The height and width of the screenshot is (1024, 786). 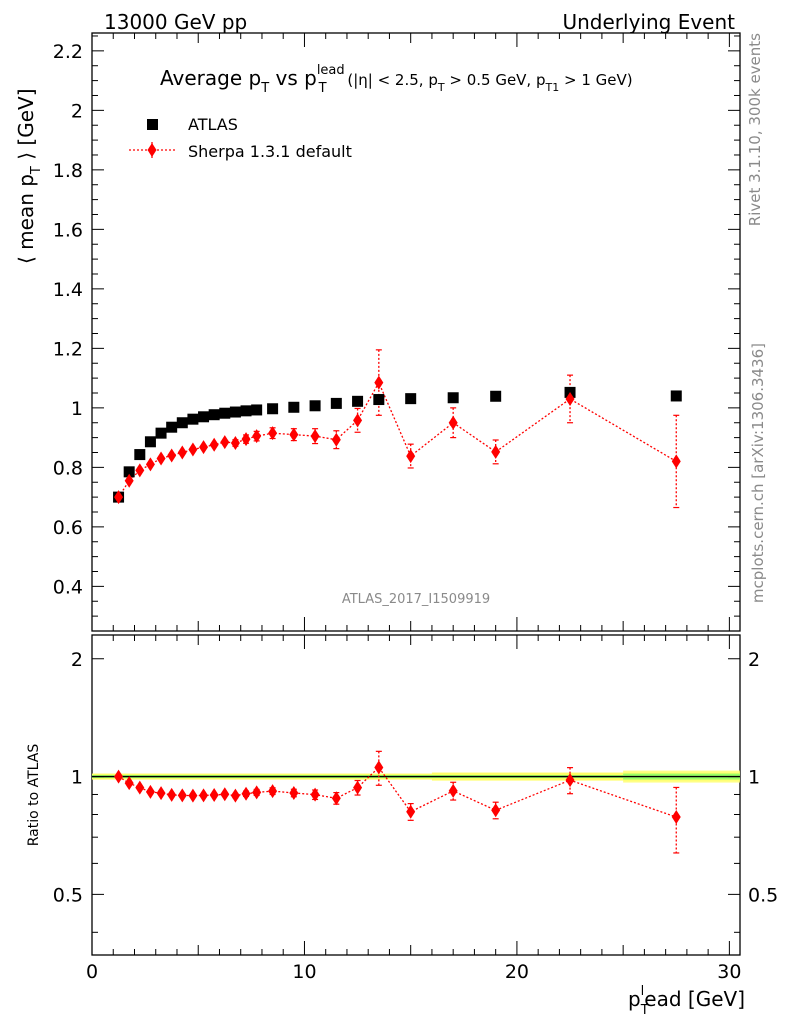 I want to click on legend-label-atlas: ATLAS, so click(x=213, y=124).